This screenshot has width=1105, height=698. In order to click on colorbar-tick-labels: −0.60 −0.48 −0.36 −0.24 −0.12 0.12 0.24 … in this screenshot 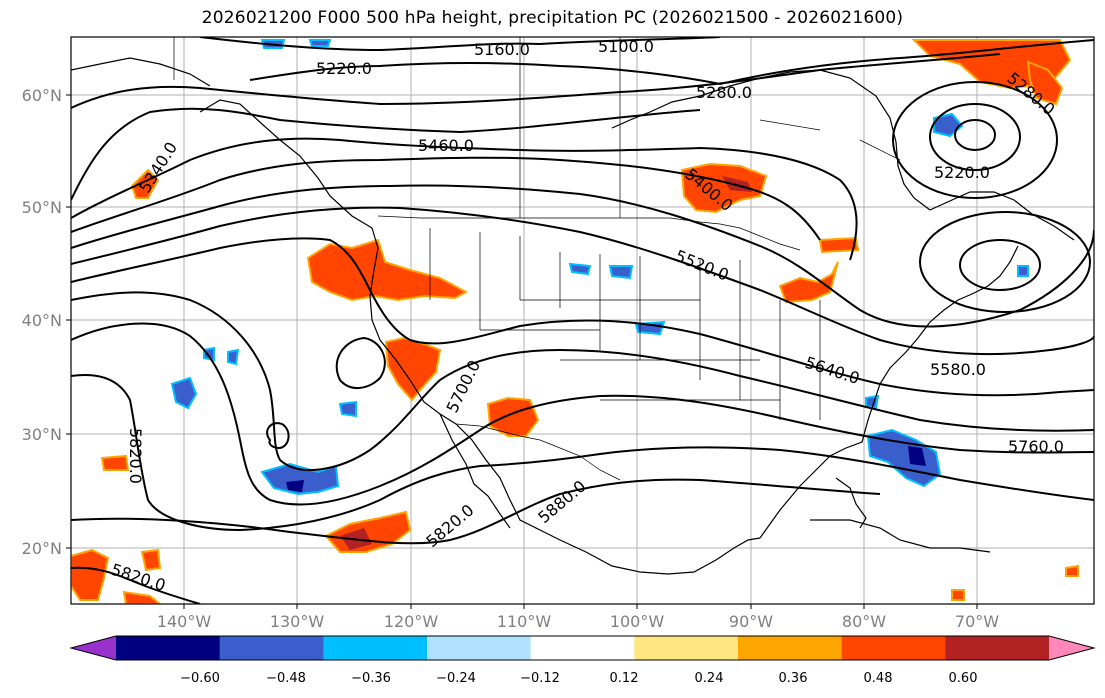, I will do `click(578, 678)`.